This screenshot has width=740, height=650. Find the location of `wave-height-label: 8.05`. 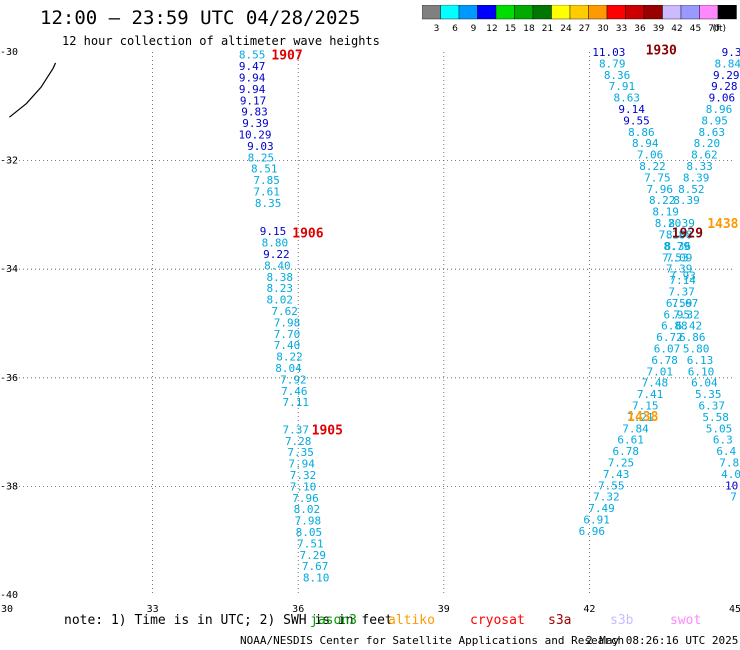

wave-height-label: 8.05 is located at coordinates (309, 532).